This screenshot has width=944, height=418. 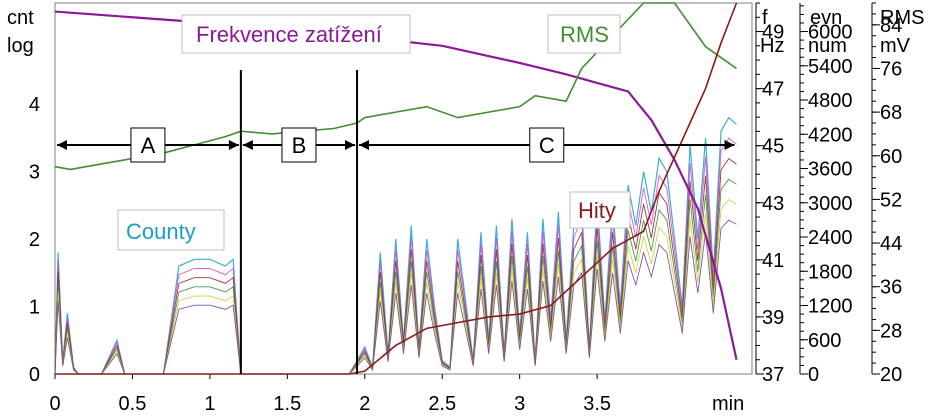 I want to click on counts-label-box, so click(x=171, y=230).